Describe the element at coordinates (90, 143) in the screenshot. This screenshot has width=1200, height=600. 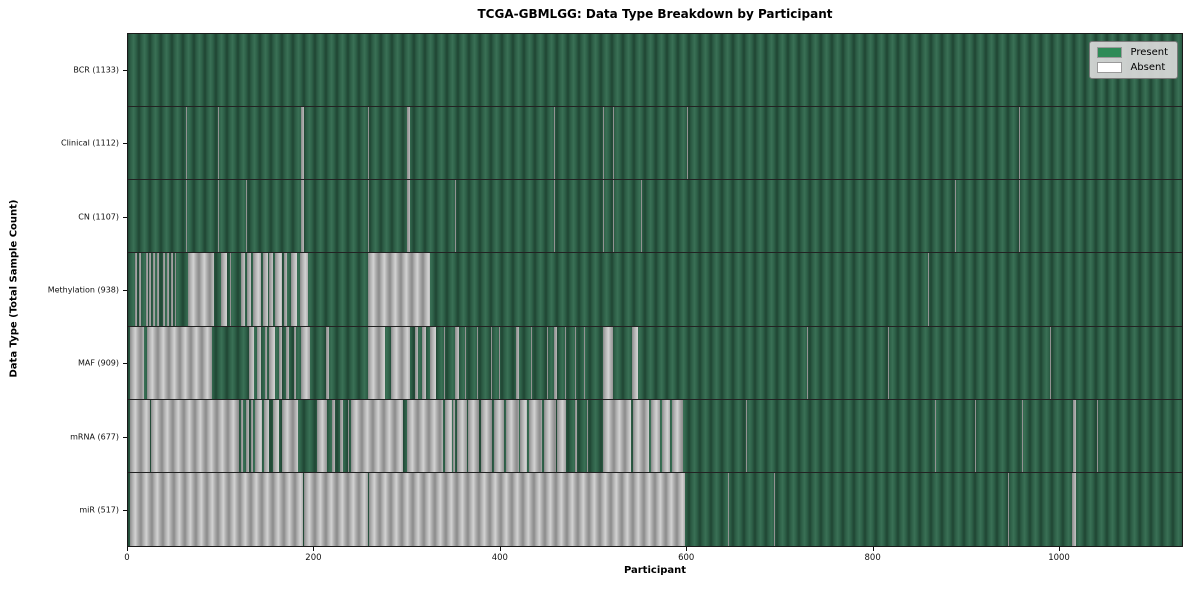
I see `y-tick-label: Clinical (1112)` at that location.